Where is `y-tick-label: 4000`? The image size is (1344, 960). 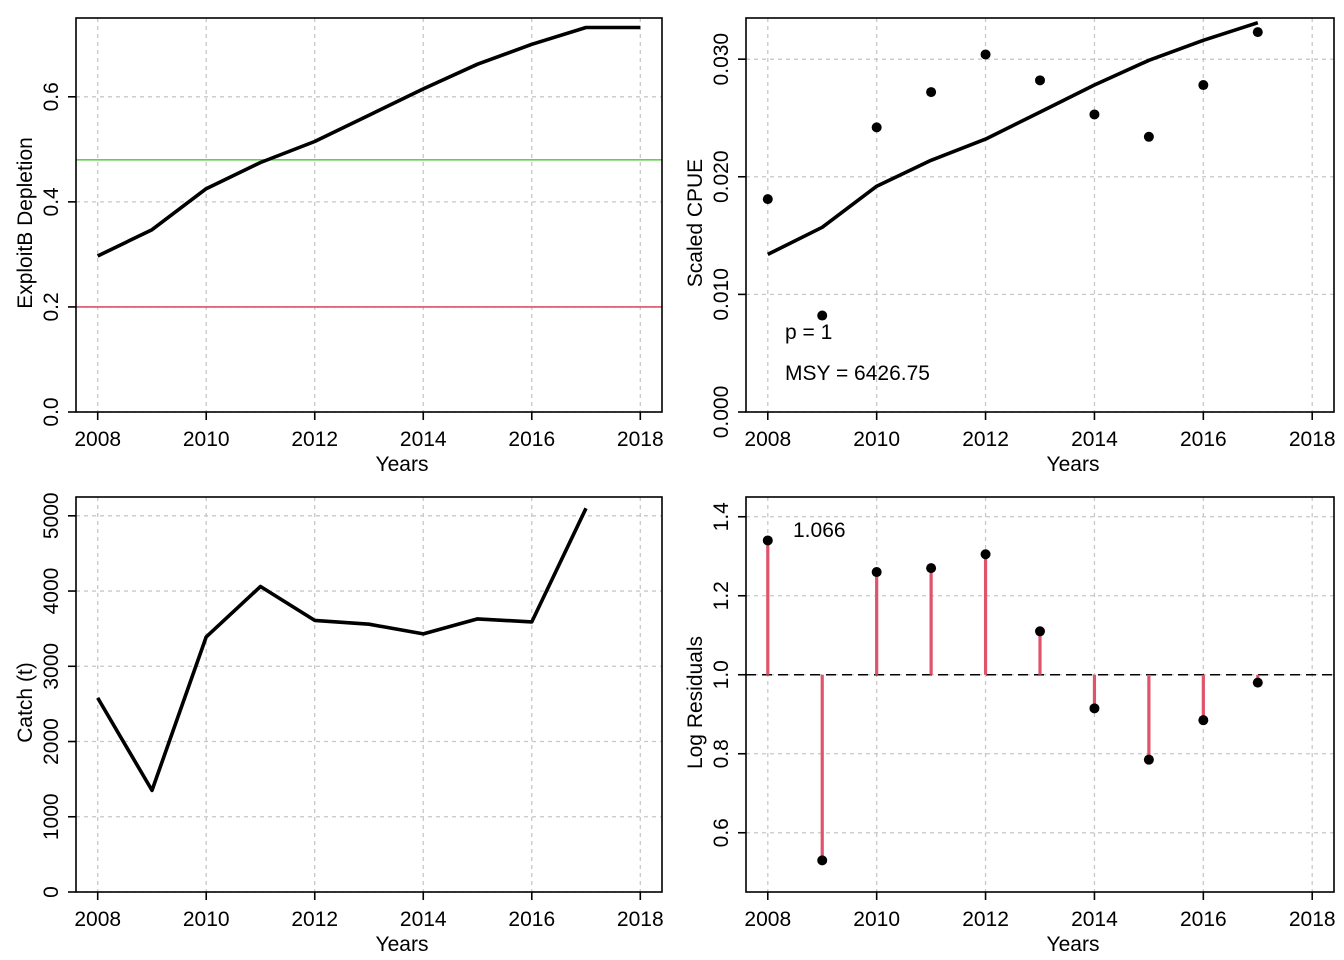
y-tick-label: 4000 is located at coordinates (51, 591).